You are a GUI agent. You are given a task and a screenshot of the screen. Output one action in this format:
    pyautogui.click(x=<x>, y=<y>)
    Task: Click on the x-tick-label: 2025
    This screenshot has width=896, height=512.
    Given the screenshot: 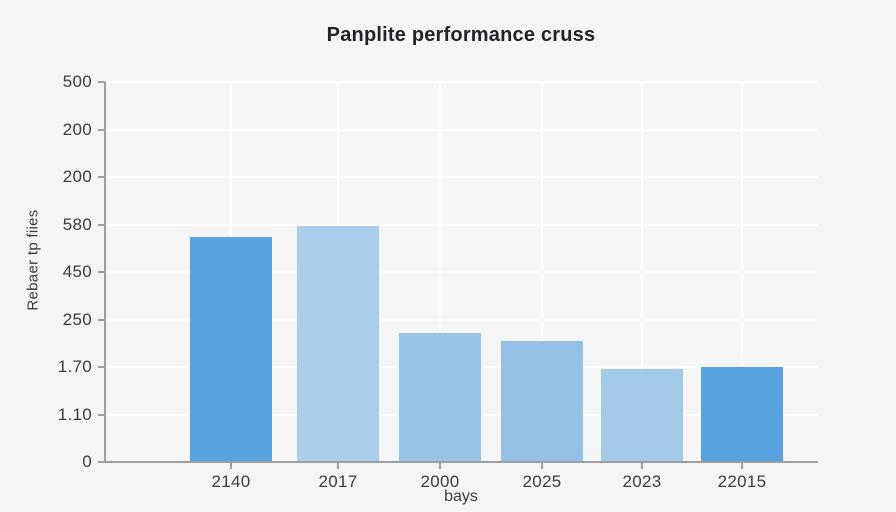 What is the action you would take?
    pyautogui.click(x=542, y=481)
    